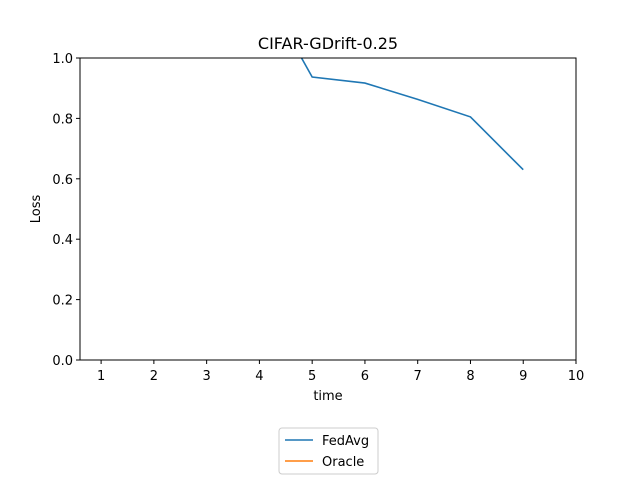 The height and width of the screenshot is (480, 640). What do you see at coordinates (62, 180) in the screenshot?
I see `y-tick-label: 0.6` at bounding box center [62, 180].